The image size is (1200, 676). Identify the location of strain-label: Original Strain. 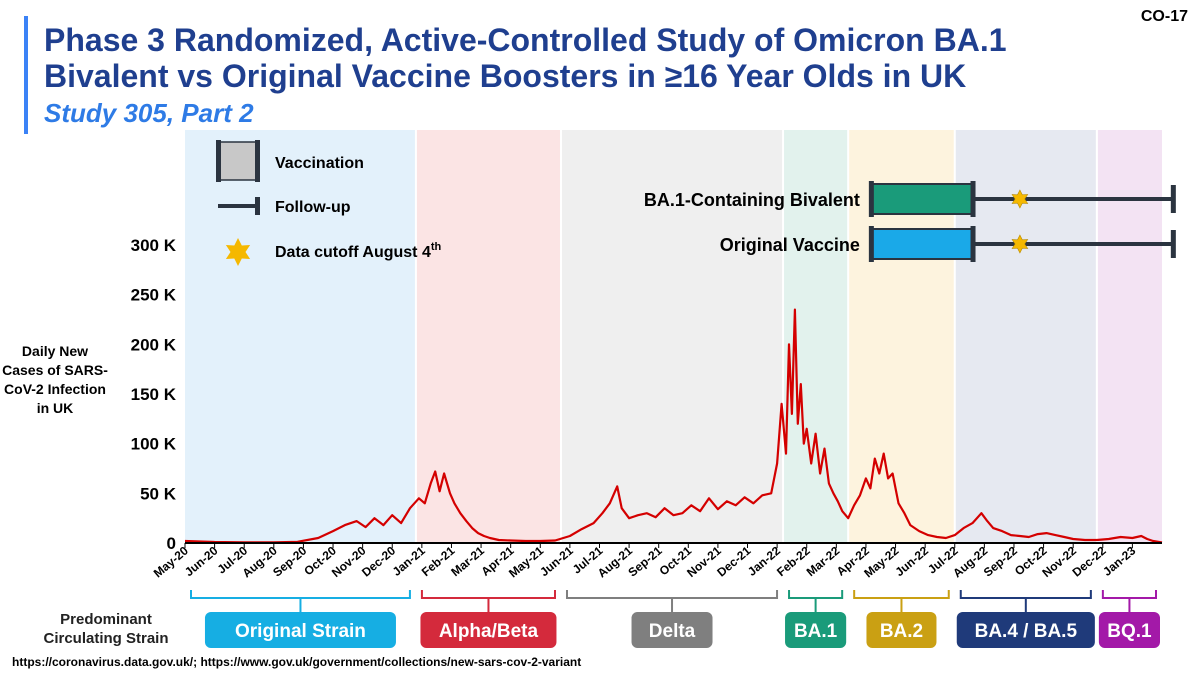
(300, 631).